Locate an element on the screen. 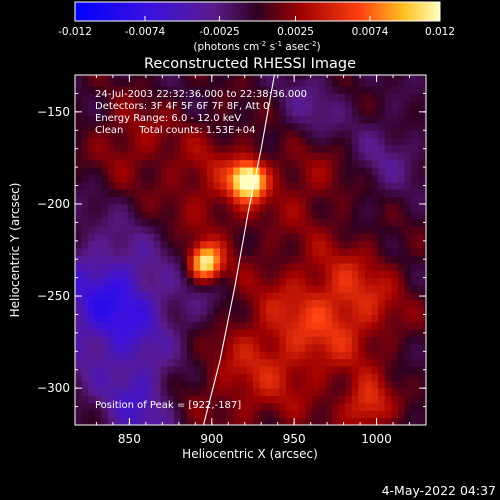 Image resolution: width=500 pixels, height=500 pixels. colorbar-units: (photons cm-2 s-1 asec-2) is located at coordinates (256, 46).